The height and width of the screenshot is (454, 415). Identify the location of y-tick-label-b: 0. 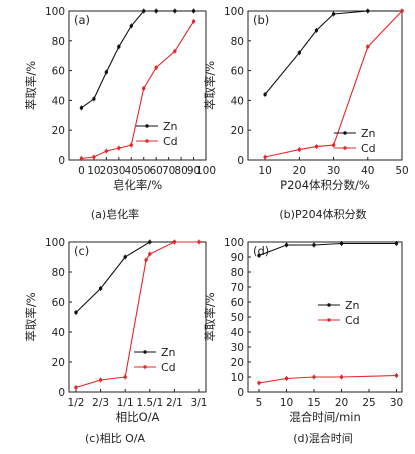
(240, 161).